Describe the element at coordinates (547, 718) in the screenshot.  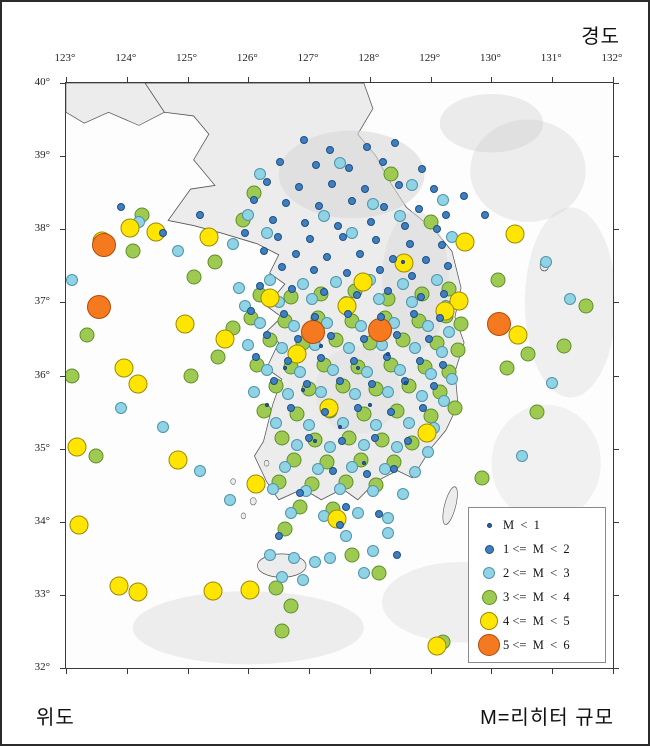
I see `magnitude-caption: M=리히터 규모` at that location.